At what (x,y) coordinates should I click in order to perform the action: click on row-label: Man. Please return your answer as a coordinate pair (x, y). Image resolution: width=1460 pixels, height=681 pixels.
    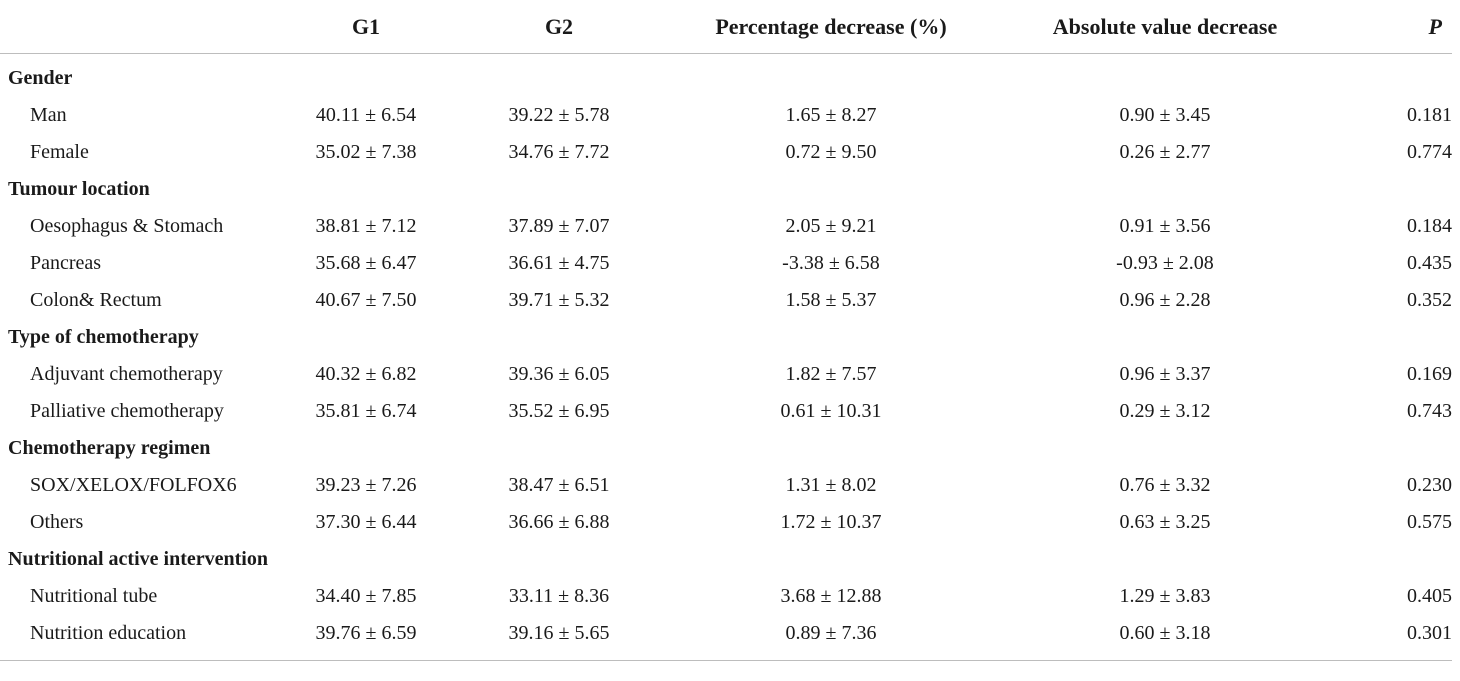
    Looking at the image, I should click on (48, 115).